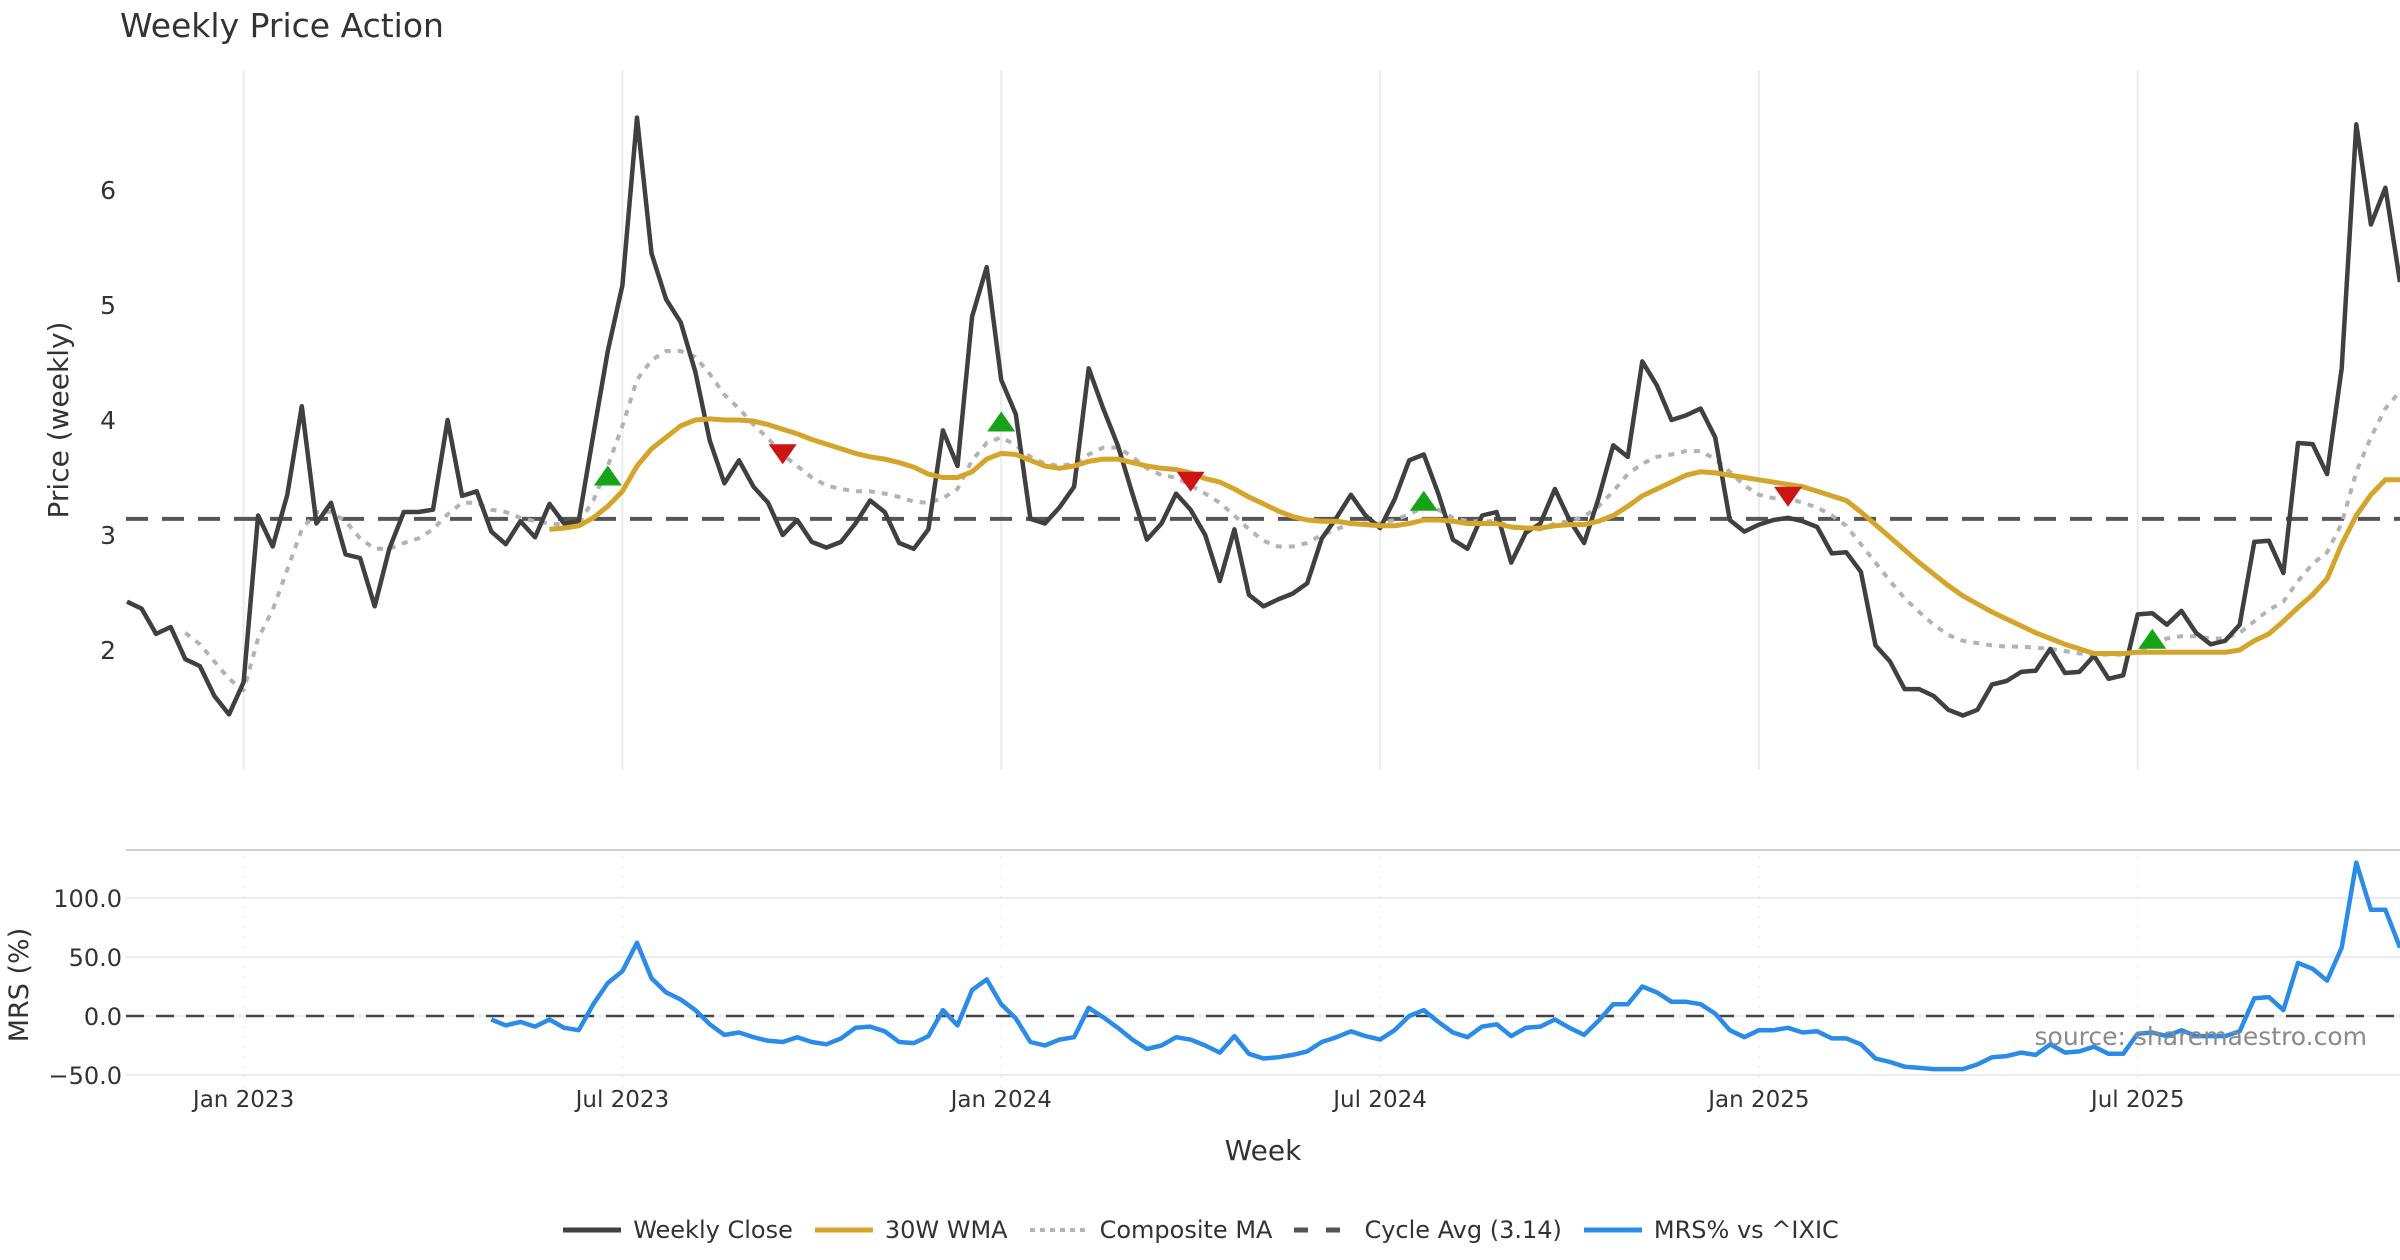  What do you see at coordinates (1058, 1230) in the screenshot?
I see `legend-swatch-composite` at bounding box center [1058, 1230].